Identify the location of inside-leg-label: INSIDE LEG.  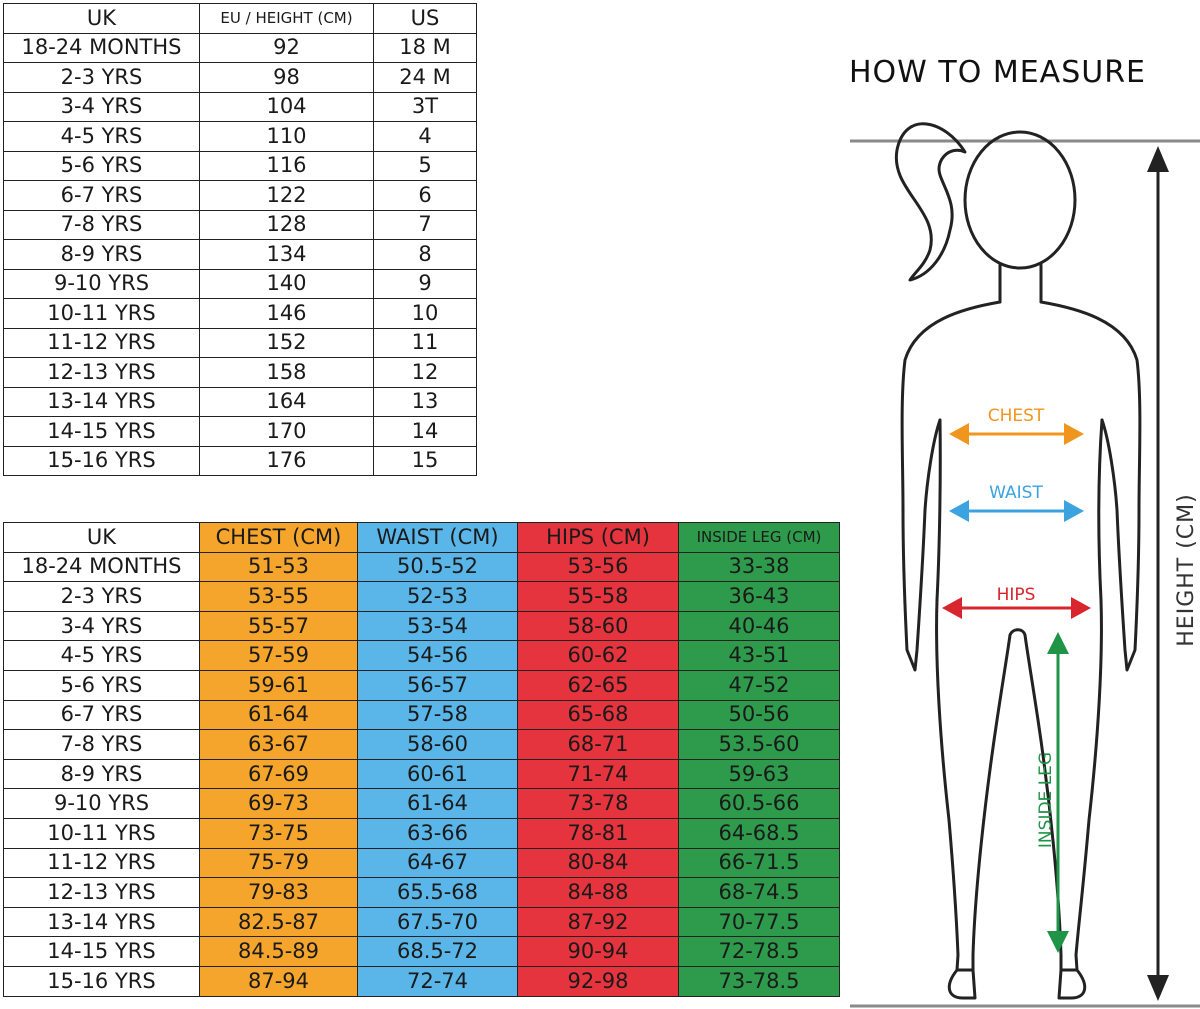
(1046, 800).